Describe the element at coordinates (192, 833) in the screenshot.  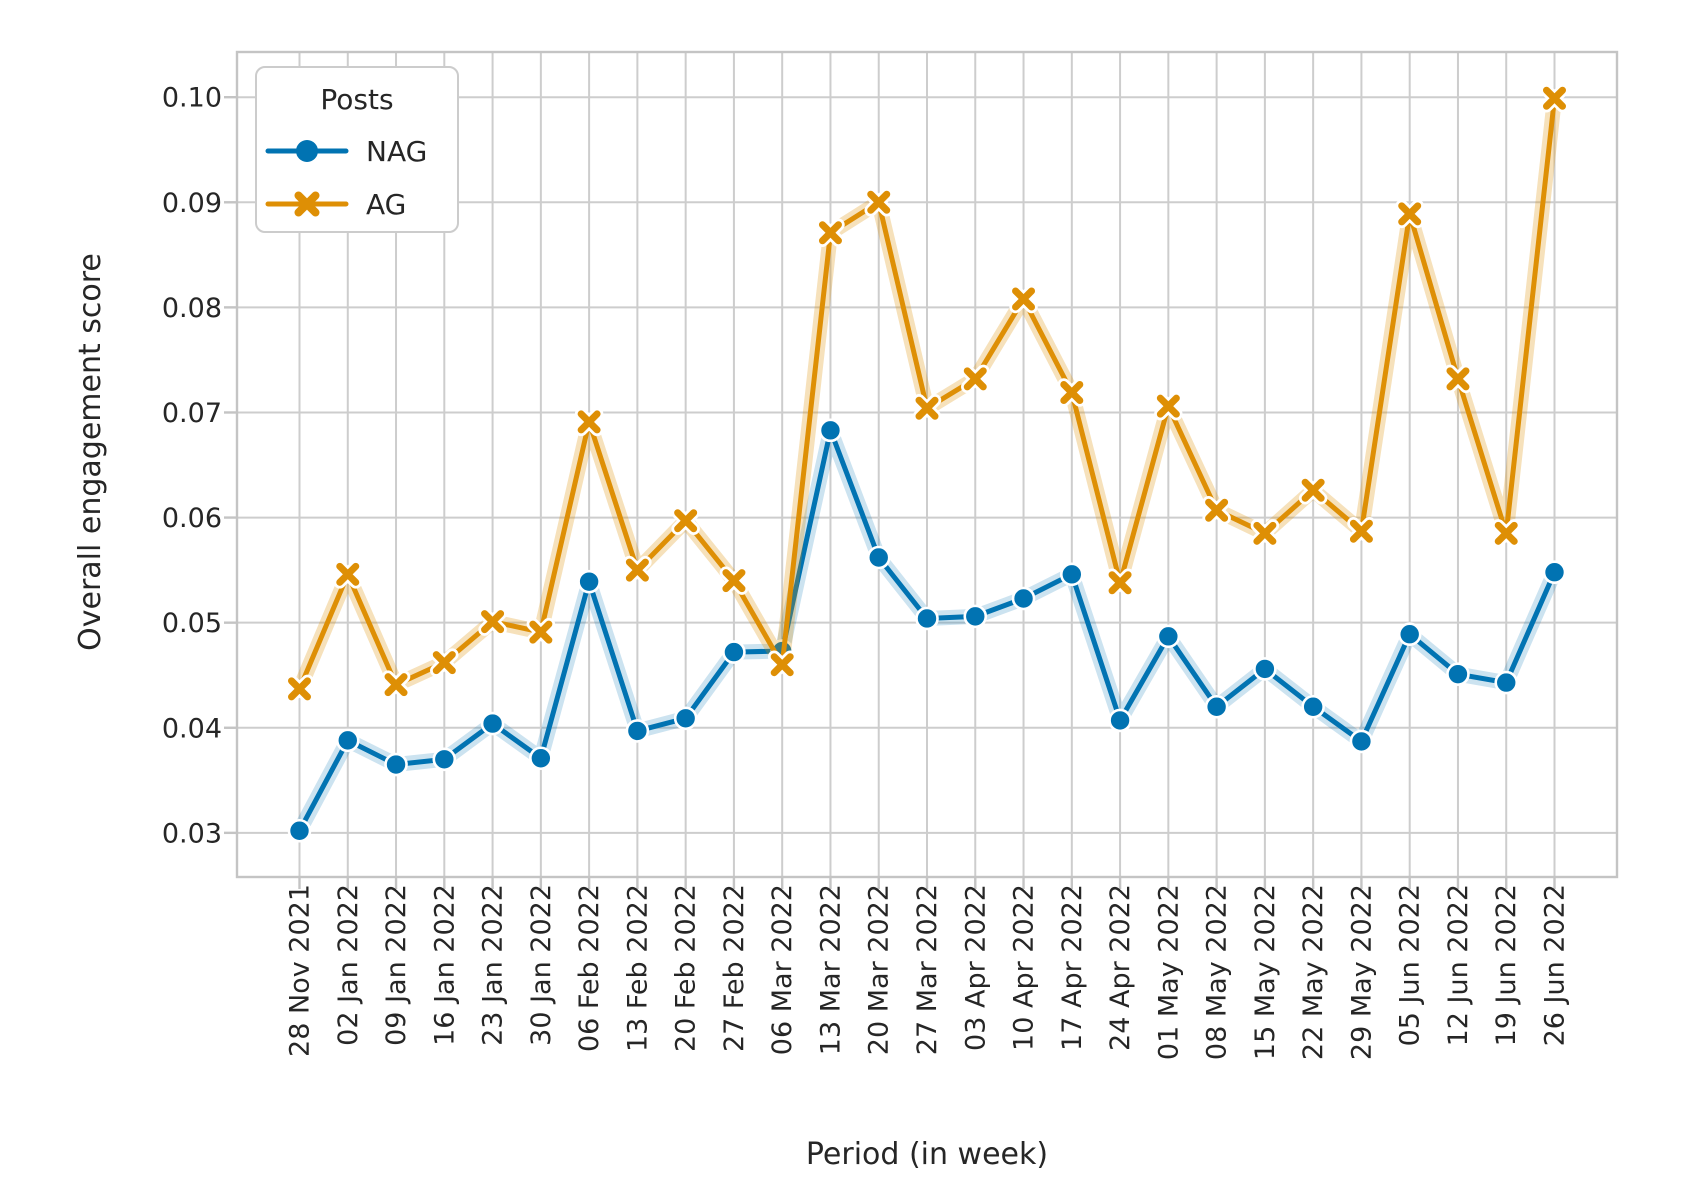
I see `y-tick-label: 0.03` at that location.